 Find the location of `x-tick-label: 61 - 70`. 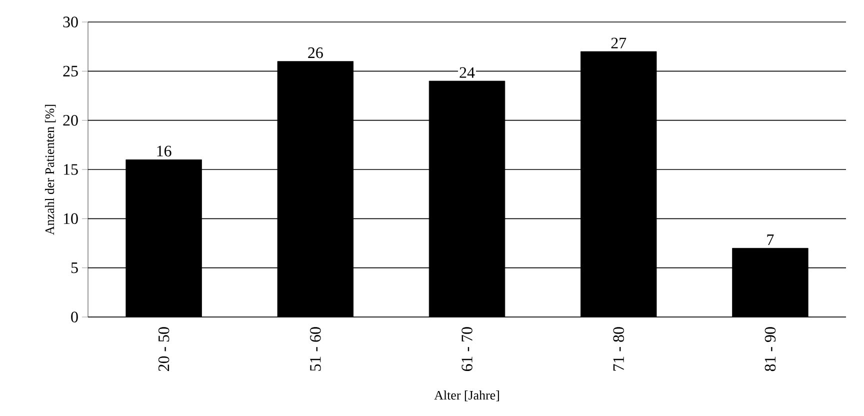

x-tick-label: 61 - 70 is located at coordinates (467, 349).